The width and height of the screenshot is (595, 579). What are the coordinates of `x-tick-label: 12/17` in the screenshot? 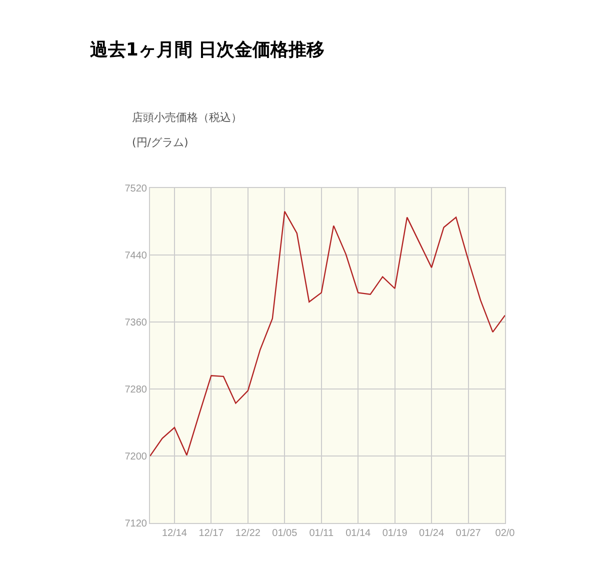 It's located at (211, 533).